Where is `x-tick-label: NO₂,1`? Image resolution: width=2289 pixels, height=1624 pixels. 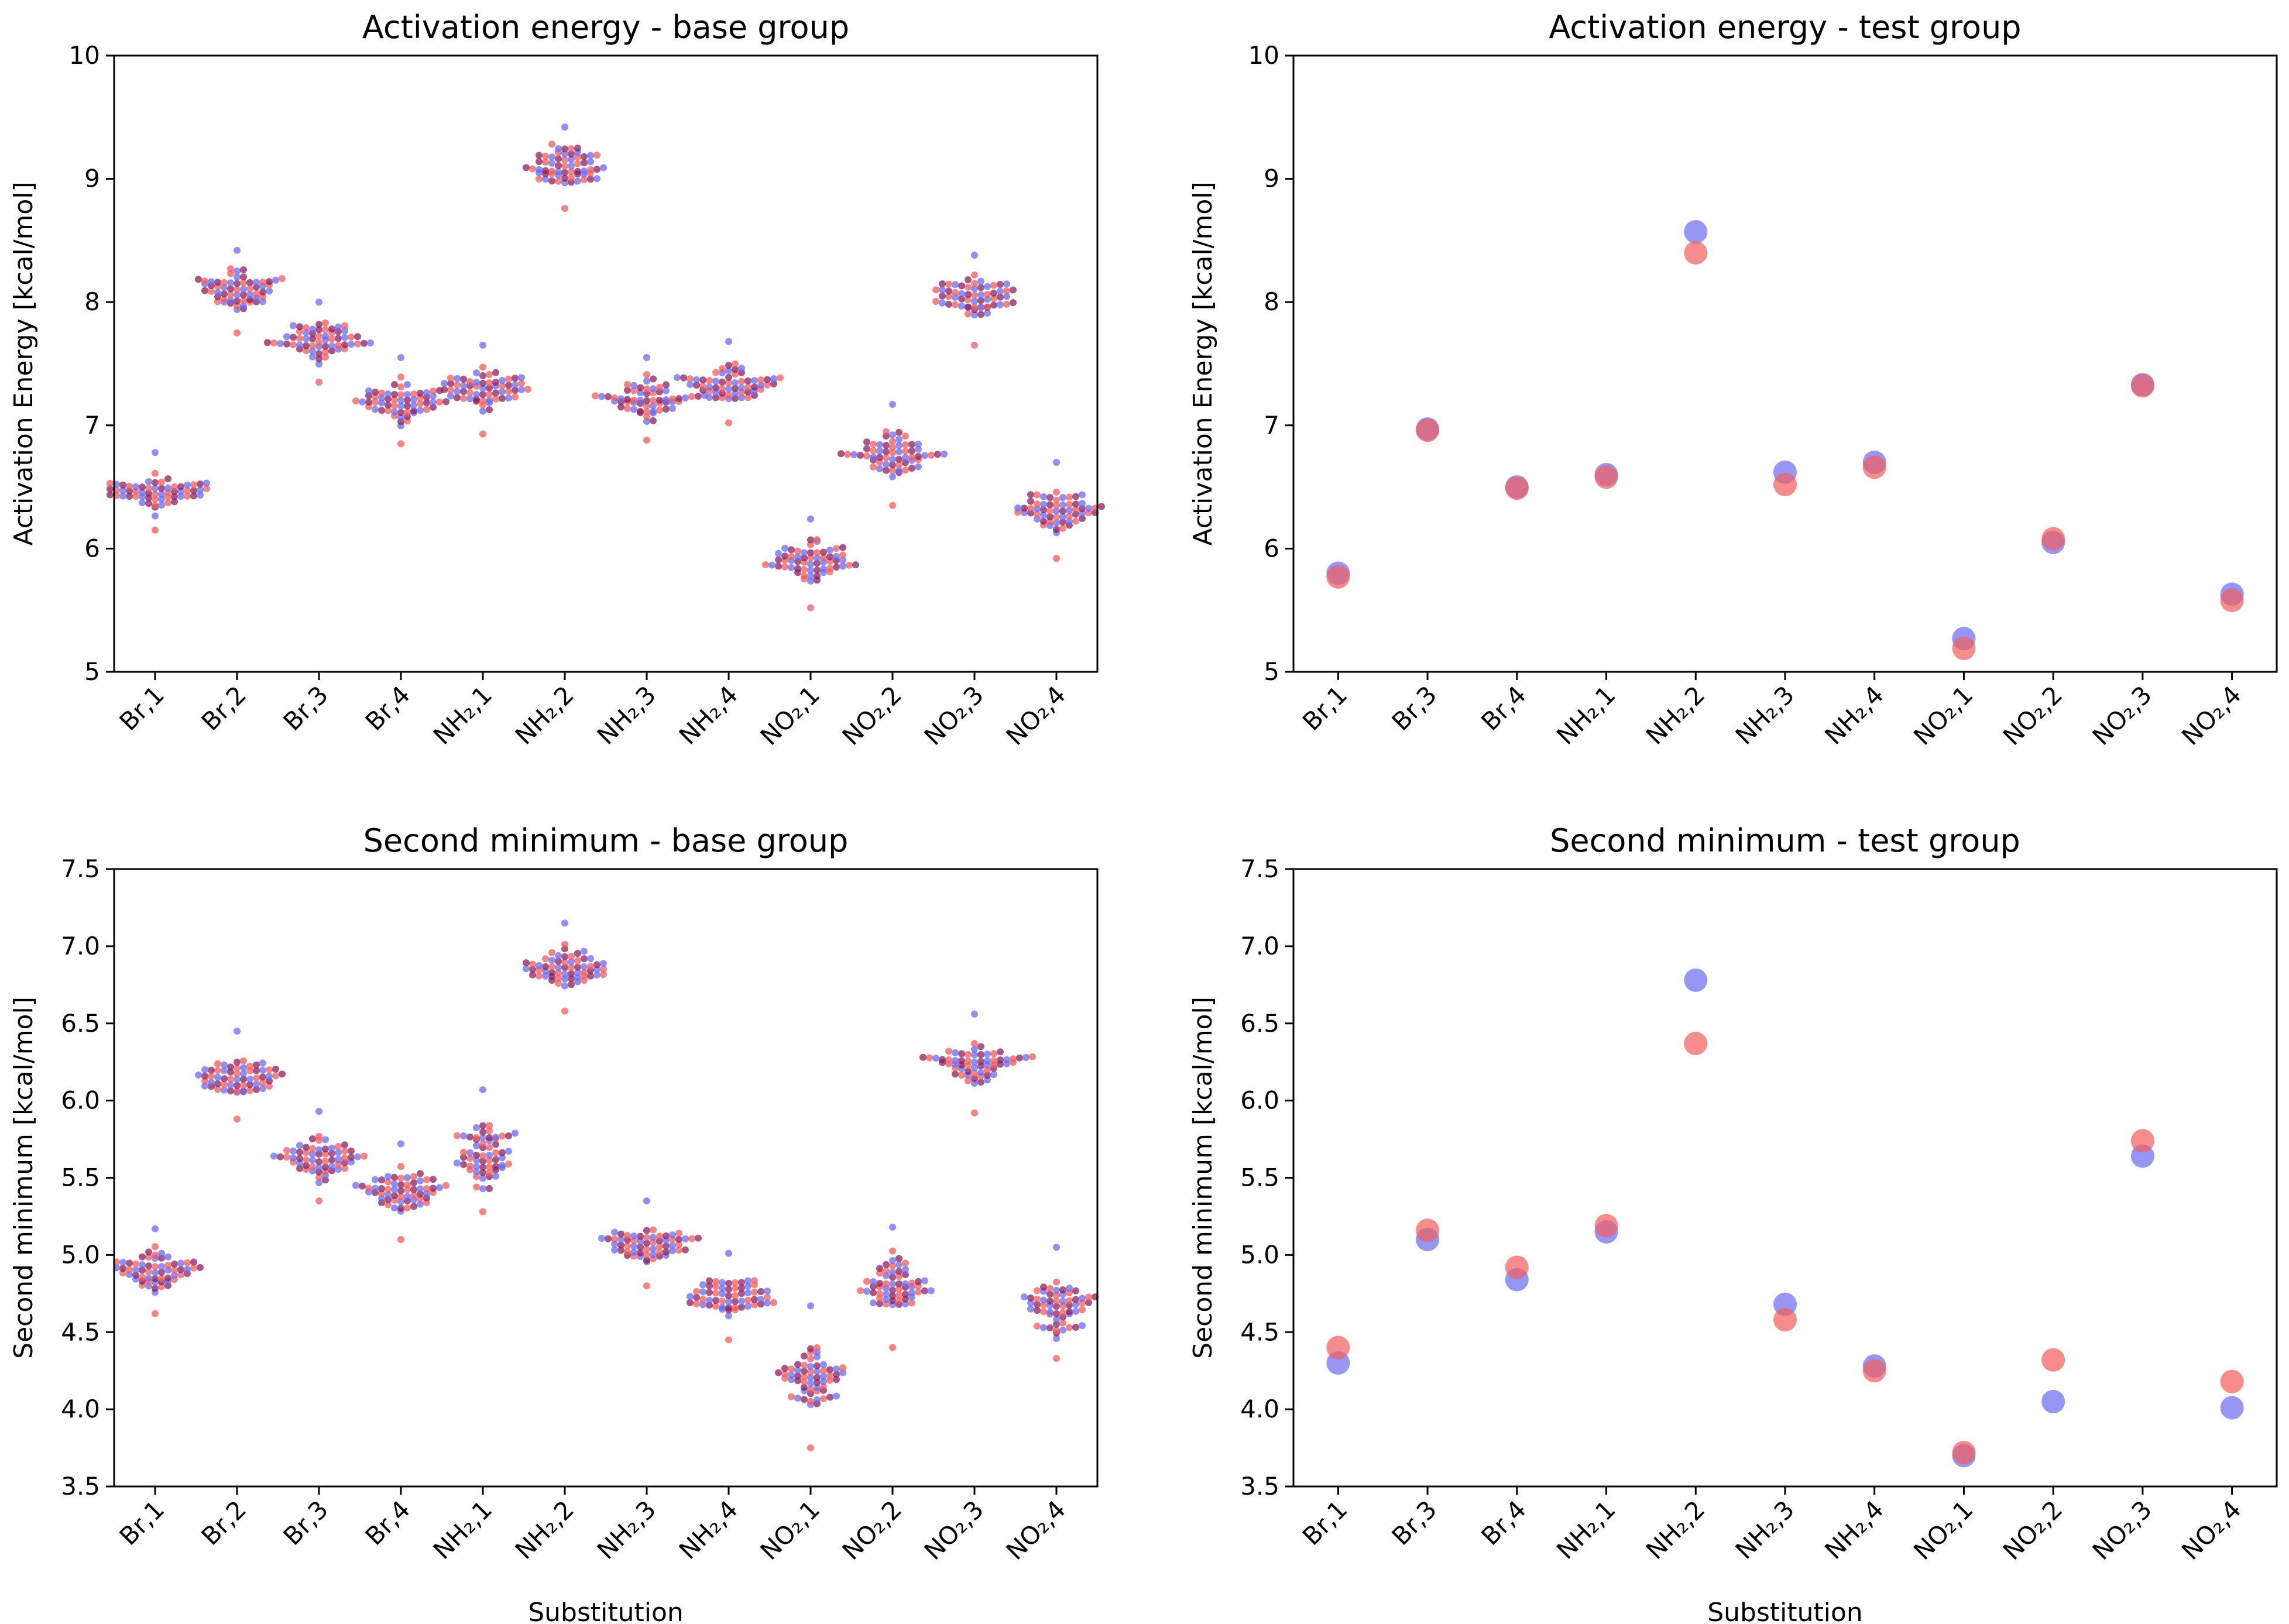
x-tick-label: NO₂,1 is located at coordinates (790, 715).